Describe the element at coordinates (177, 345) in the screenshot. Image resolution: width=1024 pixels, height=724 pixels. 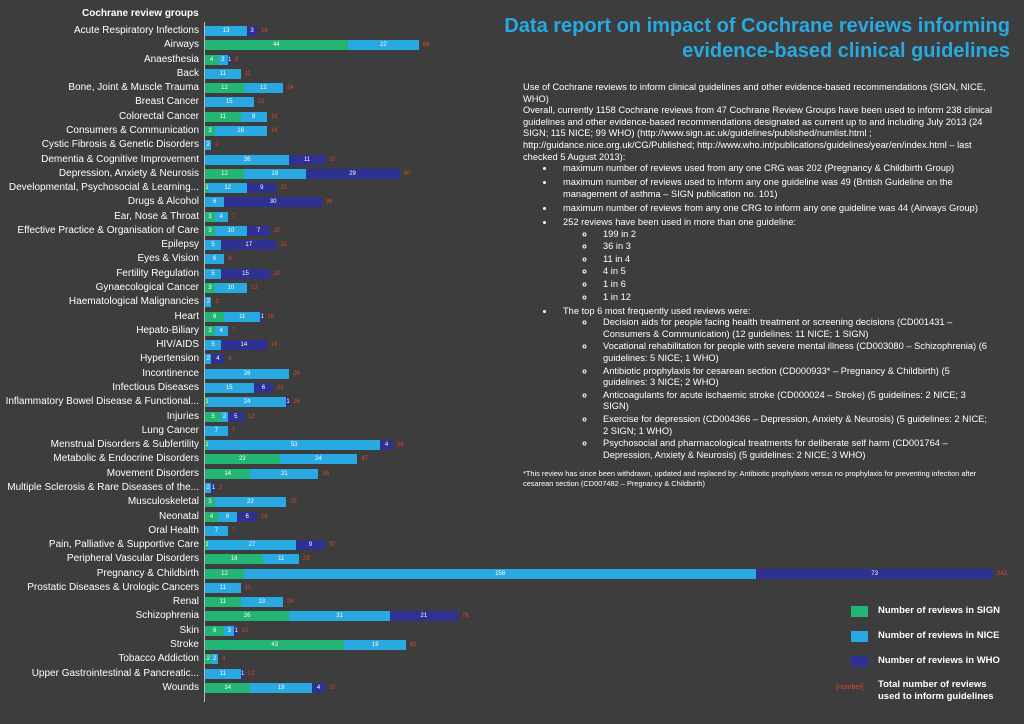
I see `category-label: HIV/AIDS` at that location.